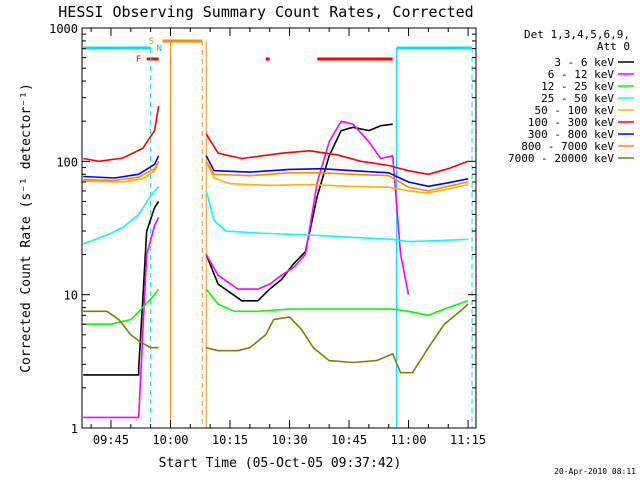 This screenshot has height=484, width=640. Describe the element at coordinates (575, 110) in the screenshot. I see `legend-entry-label: 50 - 100 keV` at that location.